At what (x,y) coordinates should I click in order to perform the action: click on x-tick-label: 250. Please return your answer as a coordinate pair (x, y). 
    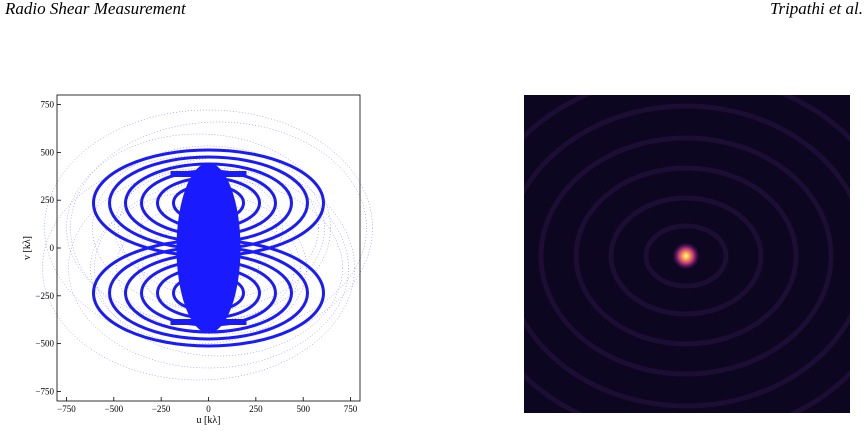
    Looking at the image, I should click on (256, 409).